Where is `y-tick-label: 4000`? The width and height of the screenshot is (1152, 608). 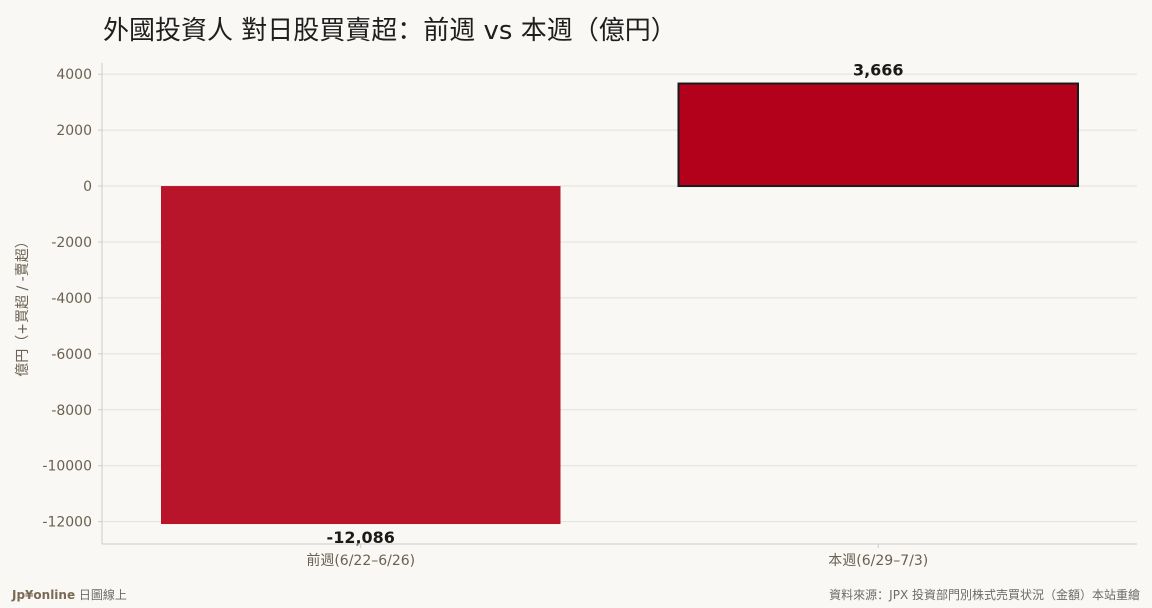
y-tick-label: 4000 is located at coordinates (74, 75).